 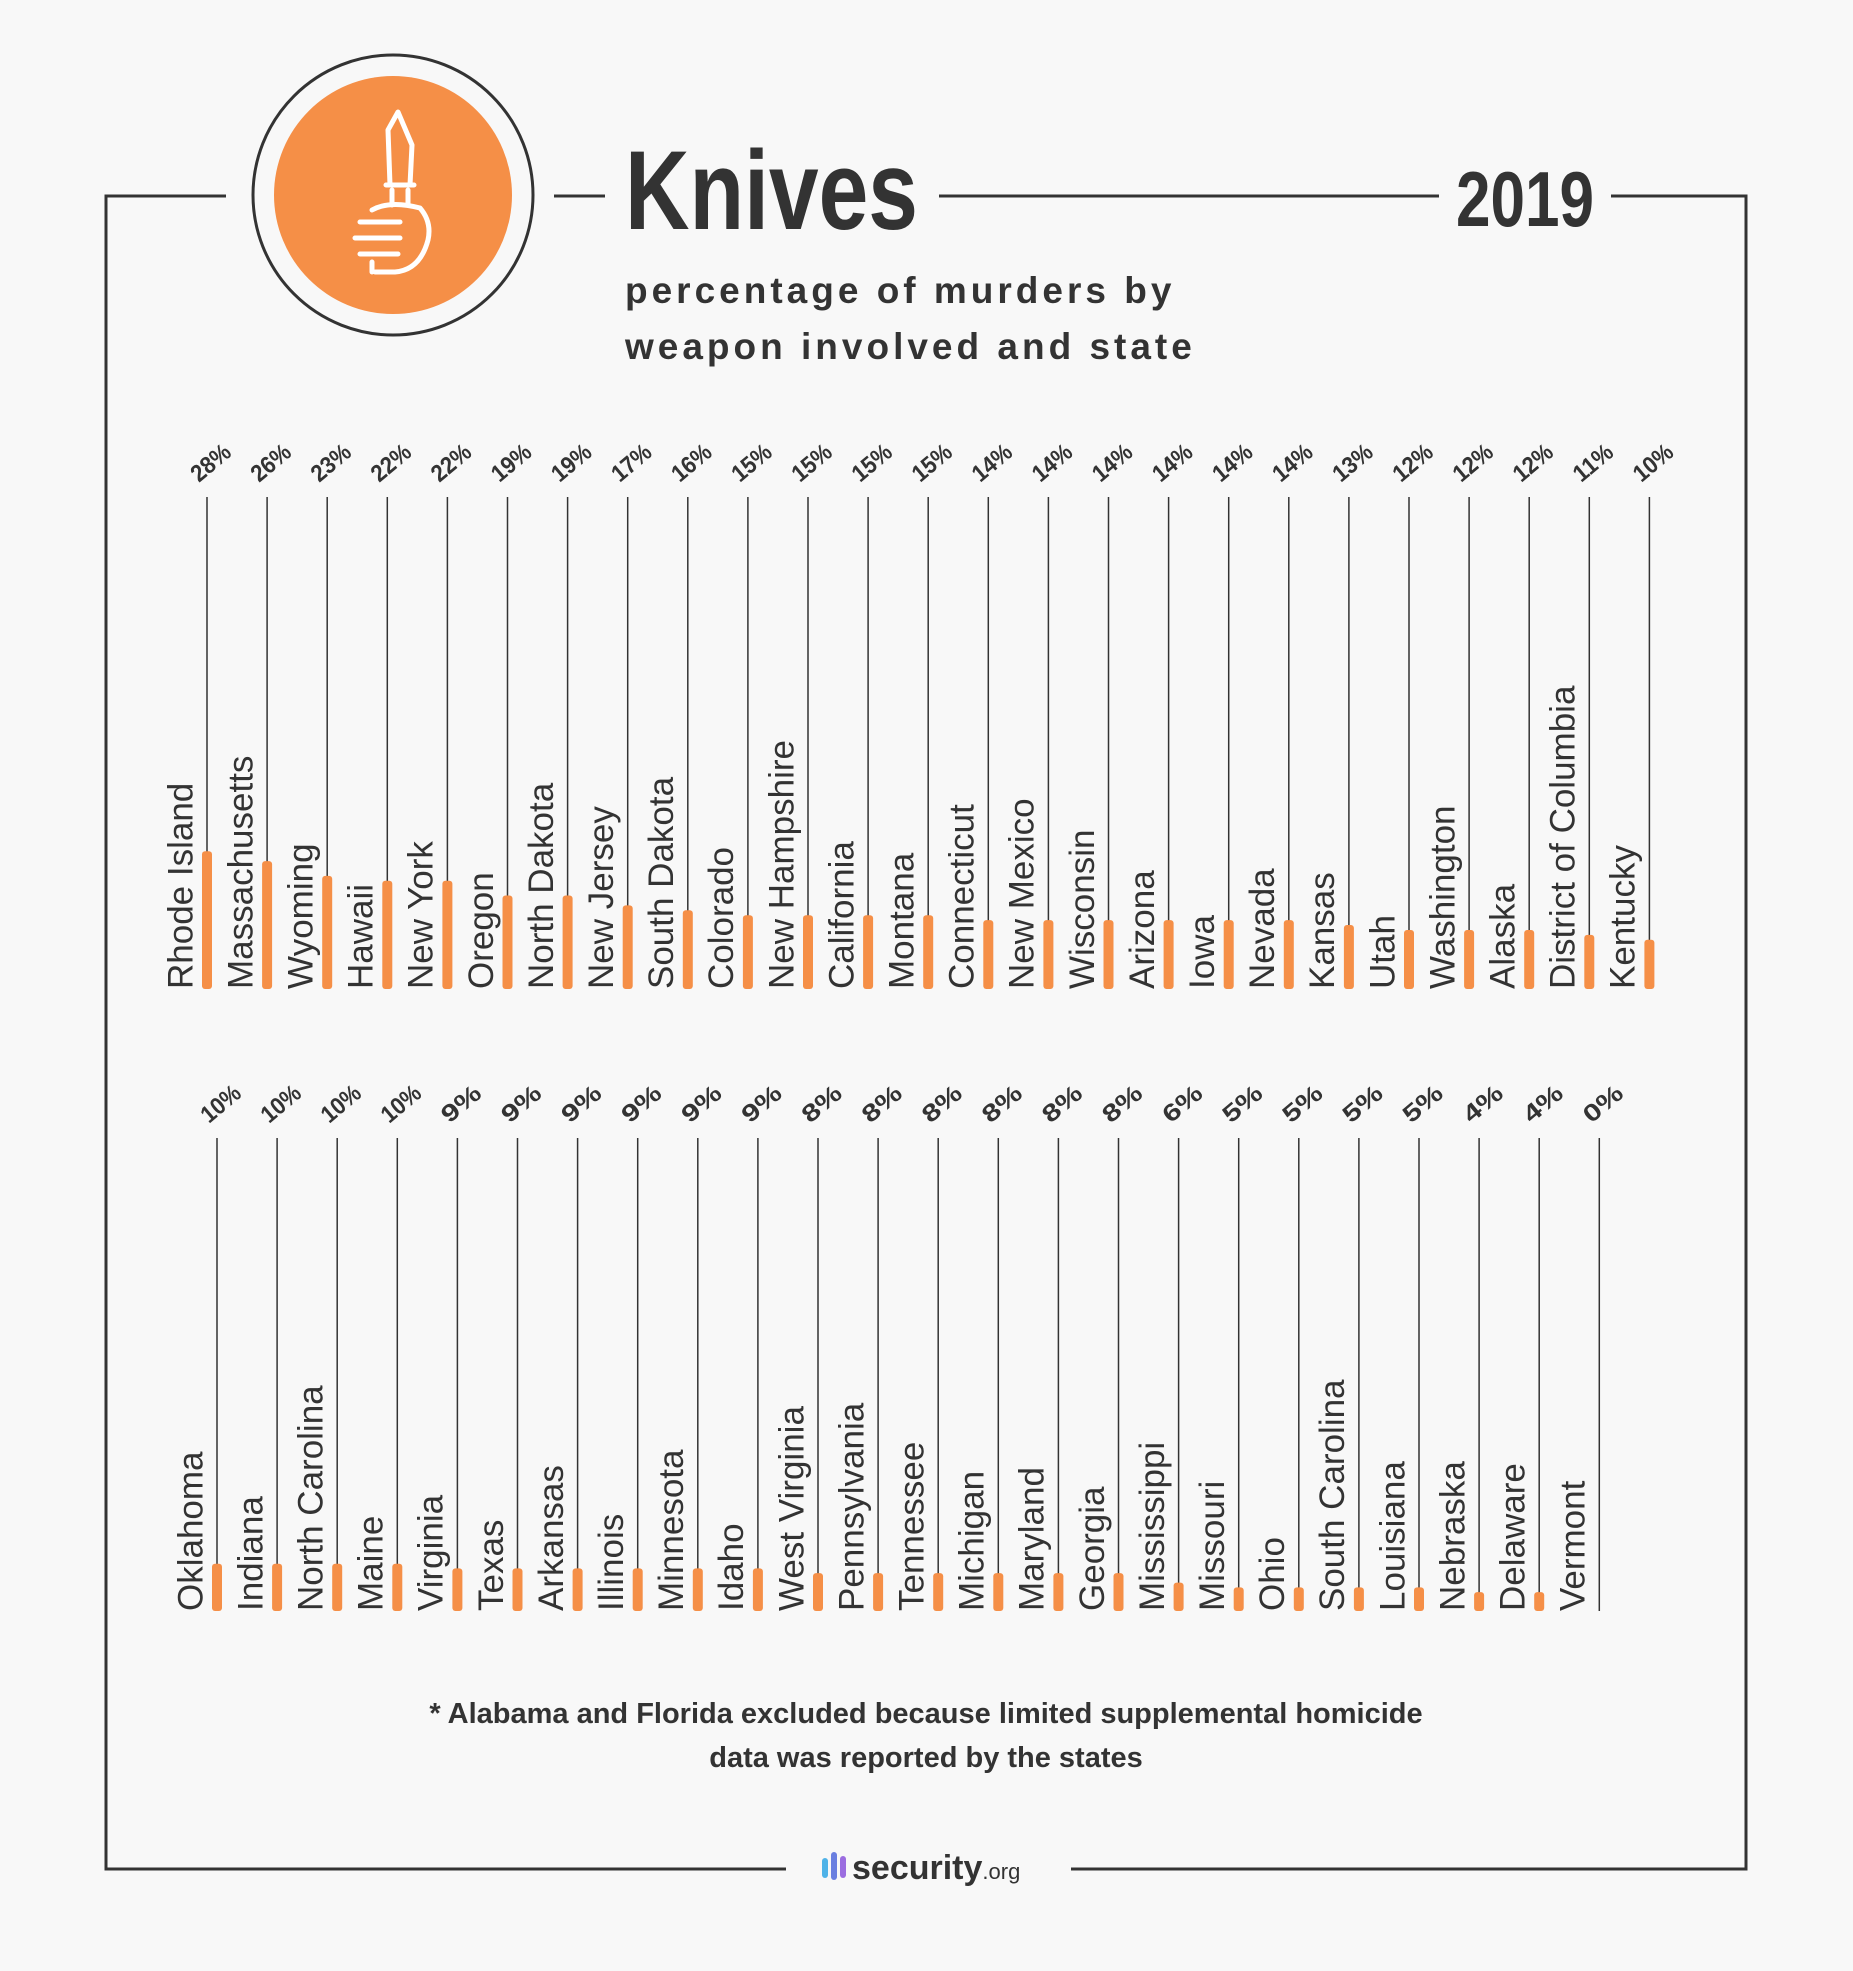 I want to click on icon-ring, so click(x=393, y=195).